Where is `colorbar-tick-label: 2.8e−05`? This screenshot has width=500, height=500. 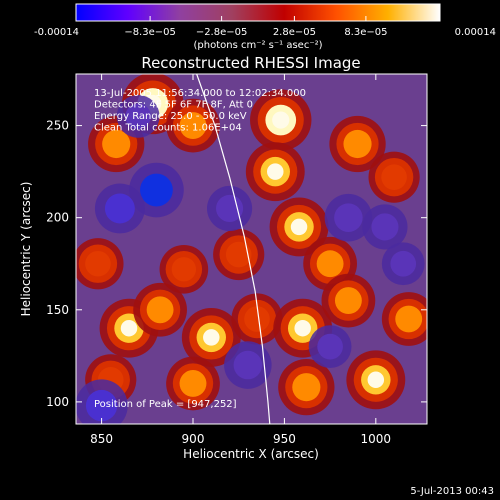
colorbar-tick-label: 2.8e−05 is located at coordinates (294, 32).